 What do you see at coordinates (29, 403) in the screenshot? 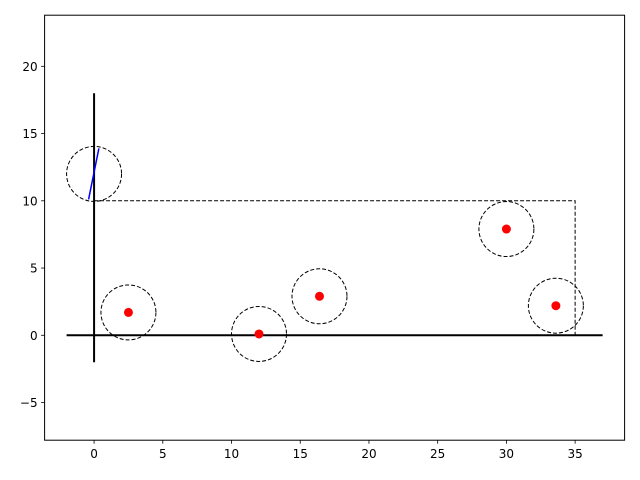
I see `y-tick-label-0: −5` at bounding box center [29, 403].